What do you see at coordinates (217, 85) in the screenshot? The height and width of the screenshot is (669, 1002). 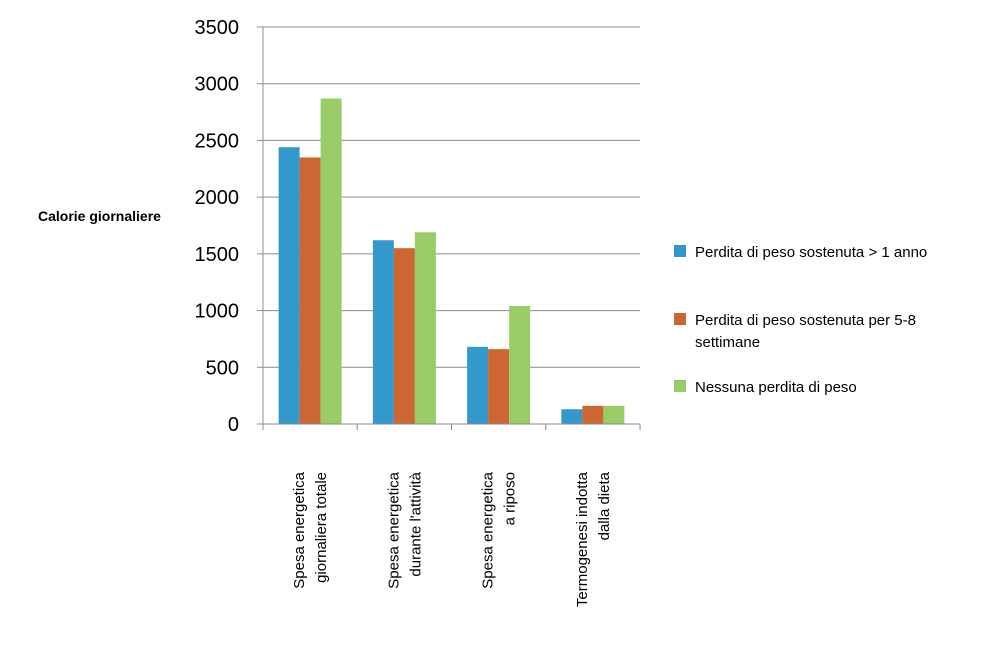 I see `y-tick-label: 3000` at bounding box center [217, 85].